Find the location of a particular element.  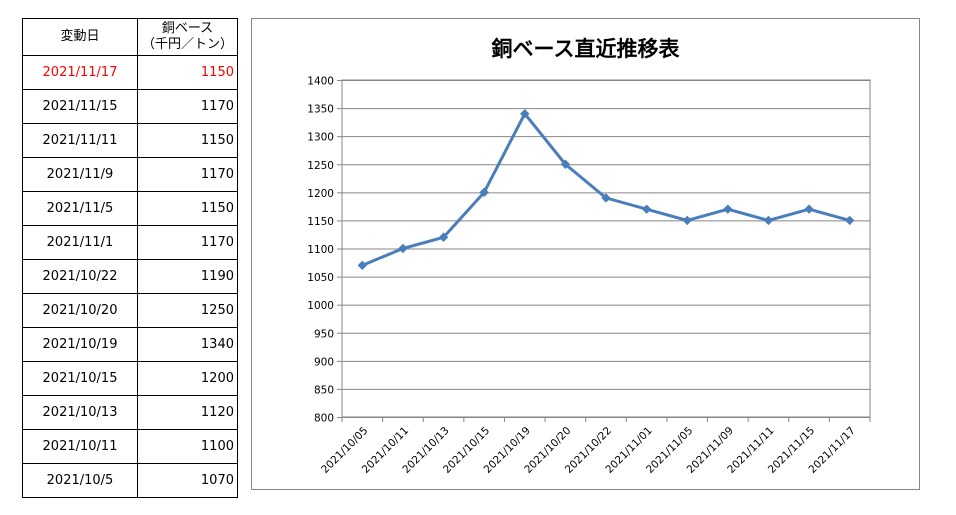

table-row: 2021/11/15 1170 is located at coordinates (130, 106).